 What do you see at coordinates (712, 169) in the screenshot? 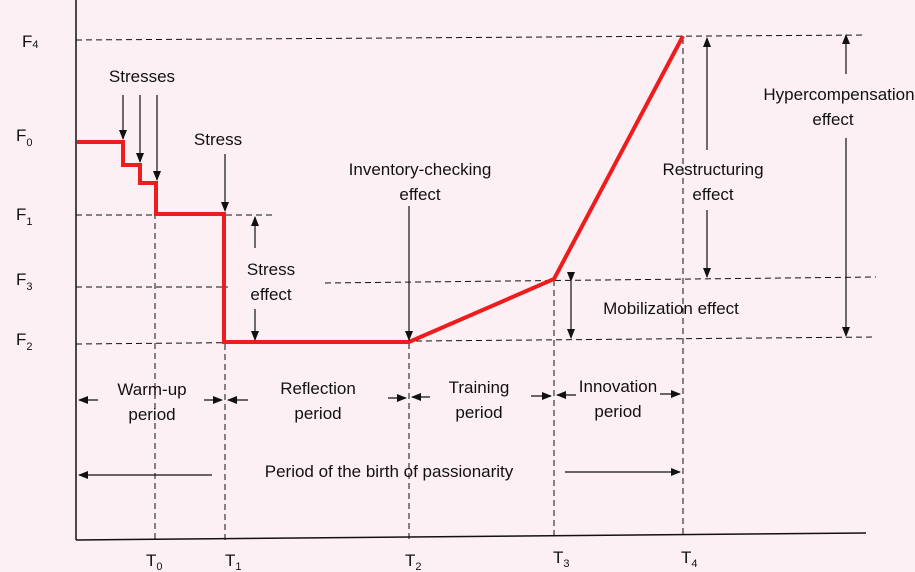
I see `restructuring-effect-label-1: Restructuring` at bounding box center [712, 169].